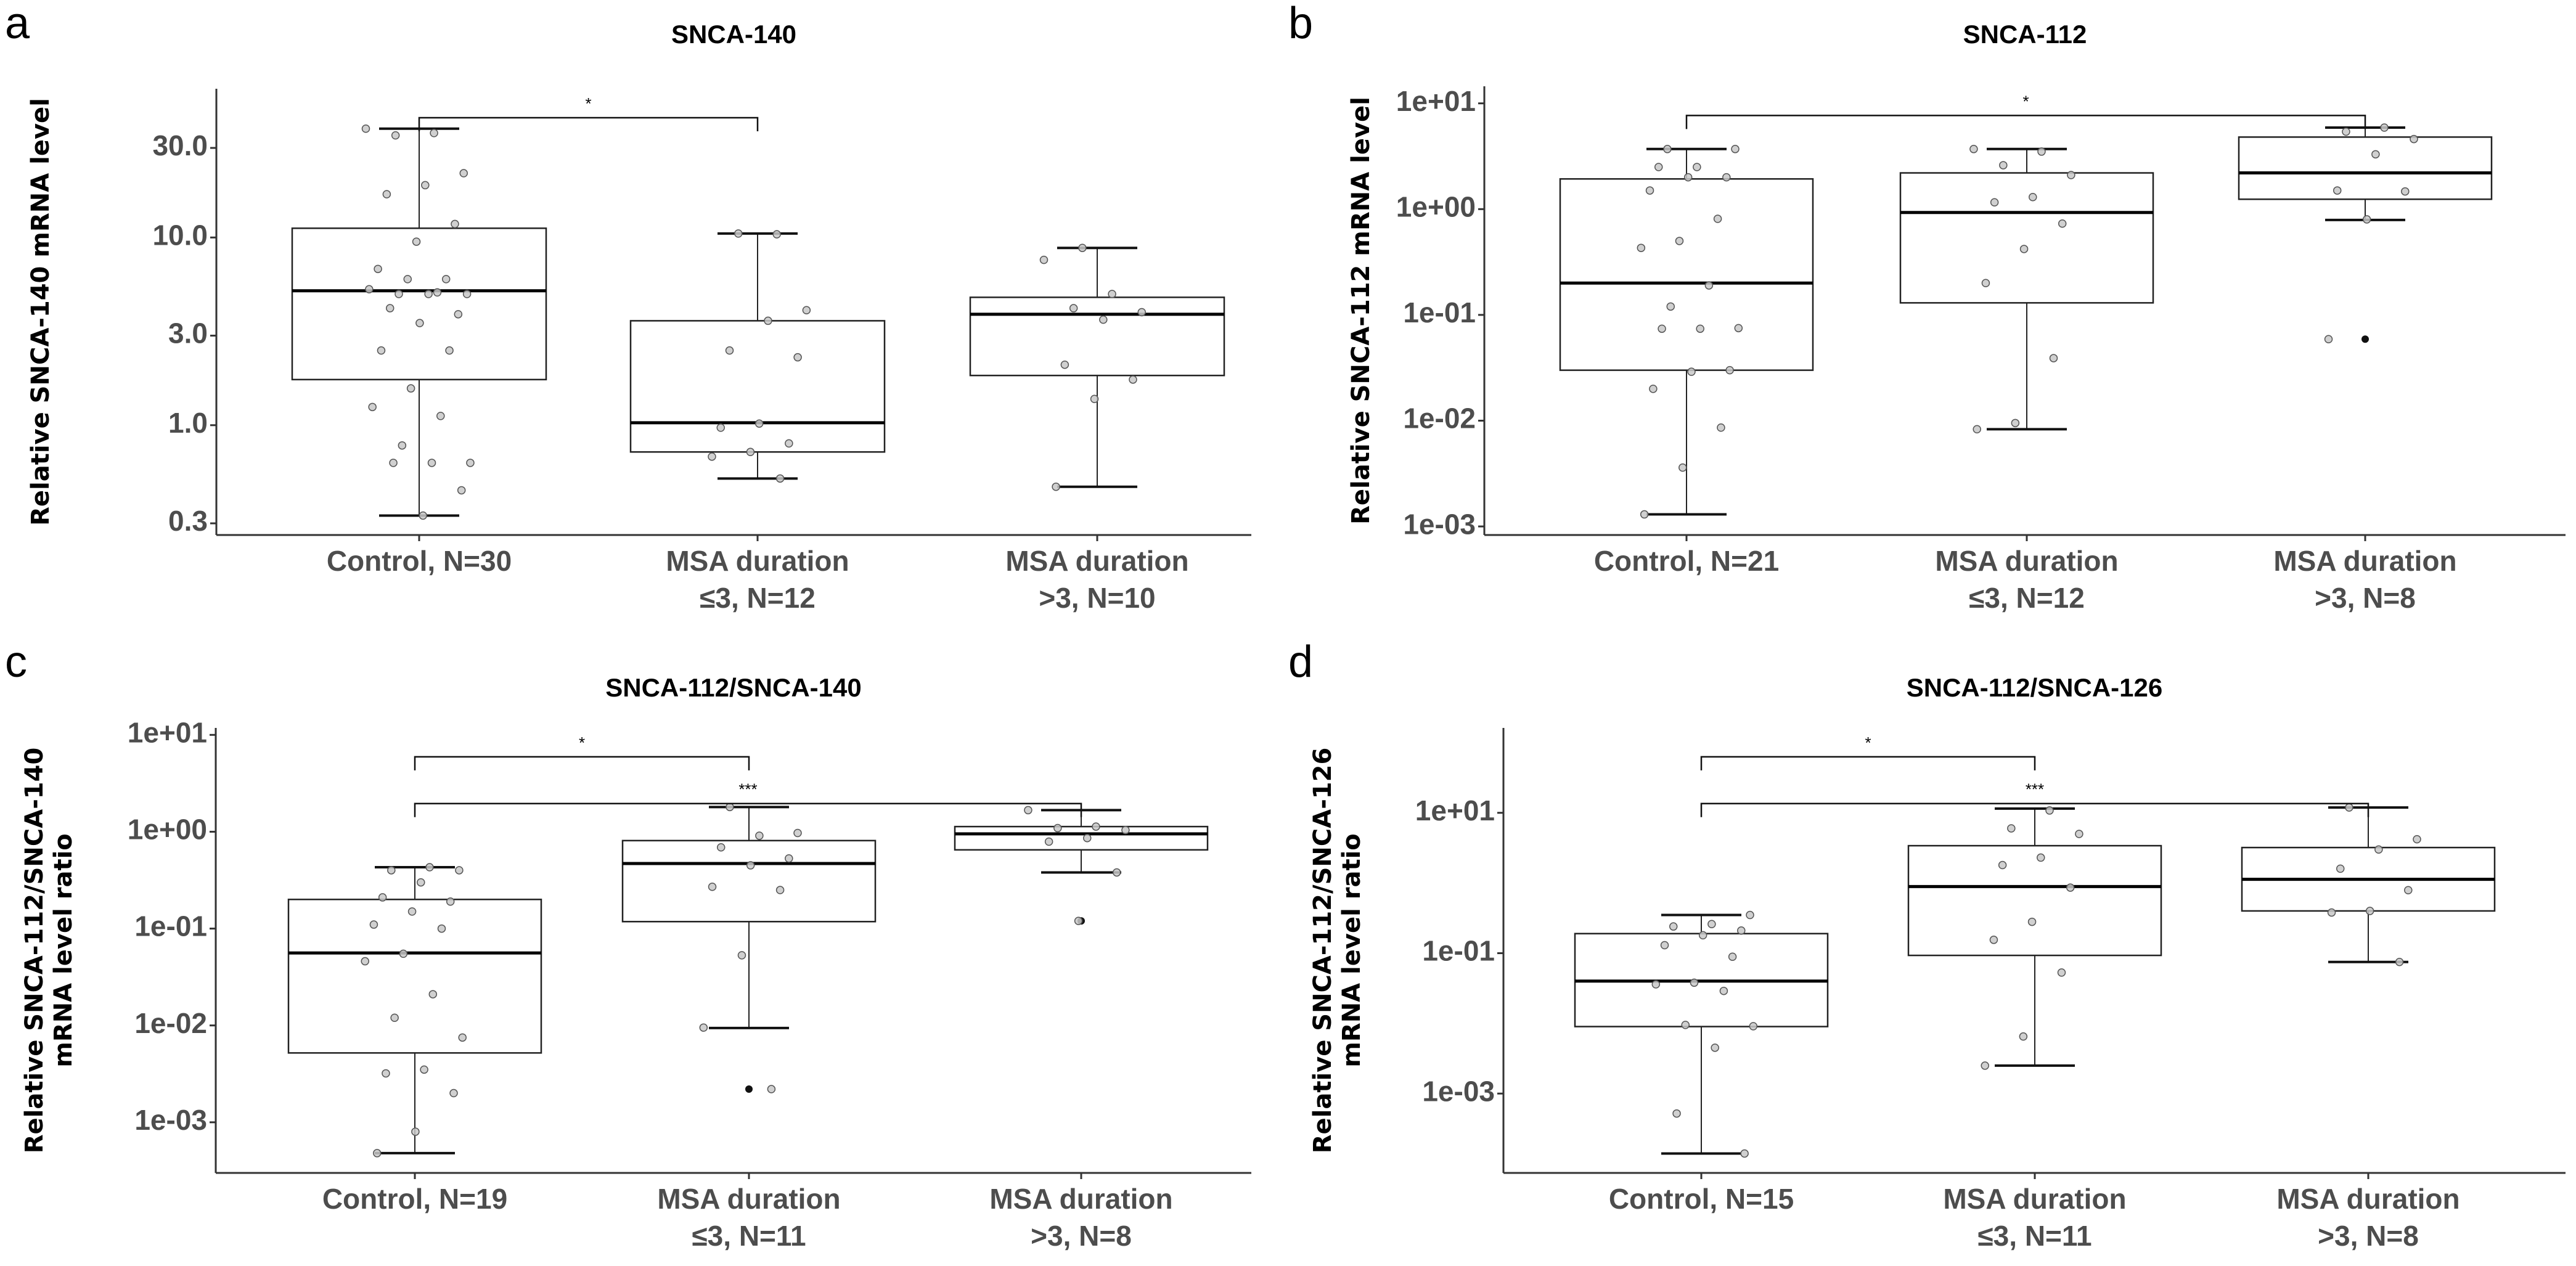  Describe the element at coordinates (733, 34) in the screenshot. I see `chart-title: SNCA-140` at that location.